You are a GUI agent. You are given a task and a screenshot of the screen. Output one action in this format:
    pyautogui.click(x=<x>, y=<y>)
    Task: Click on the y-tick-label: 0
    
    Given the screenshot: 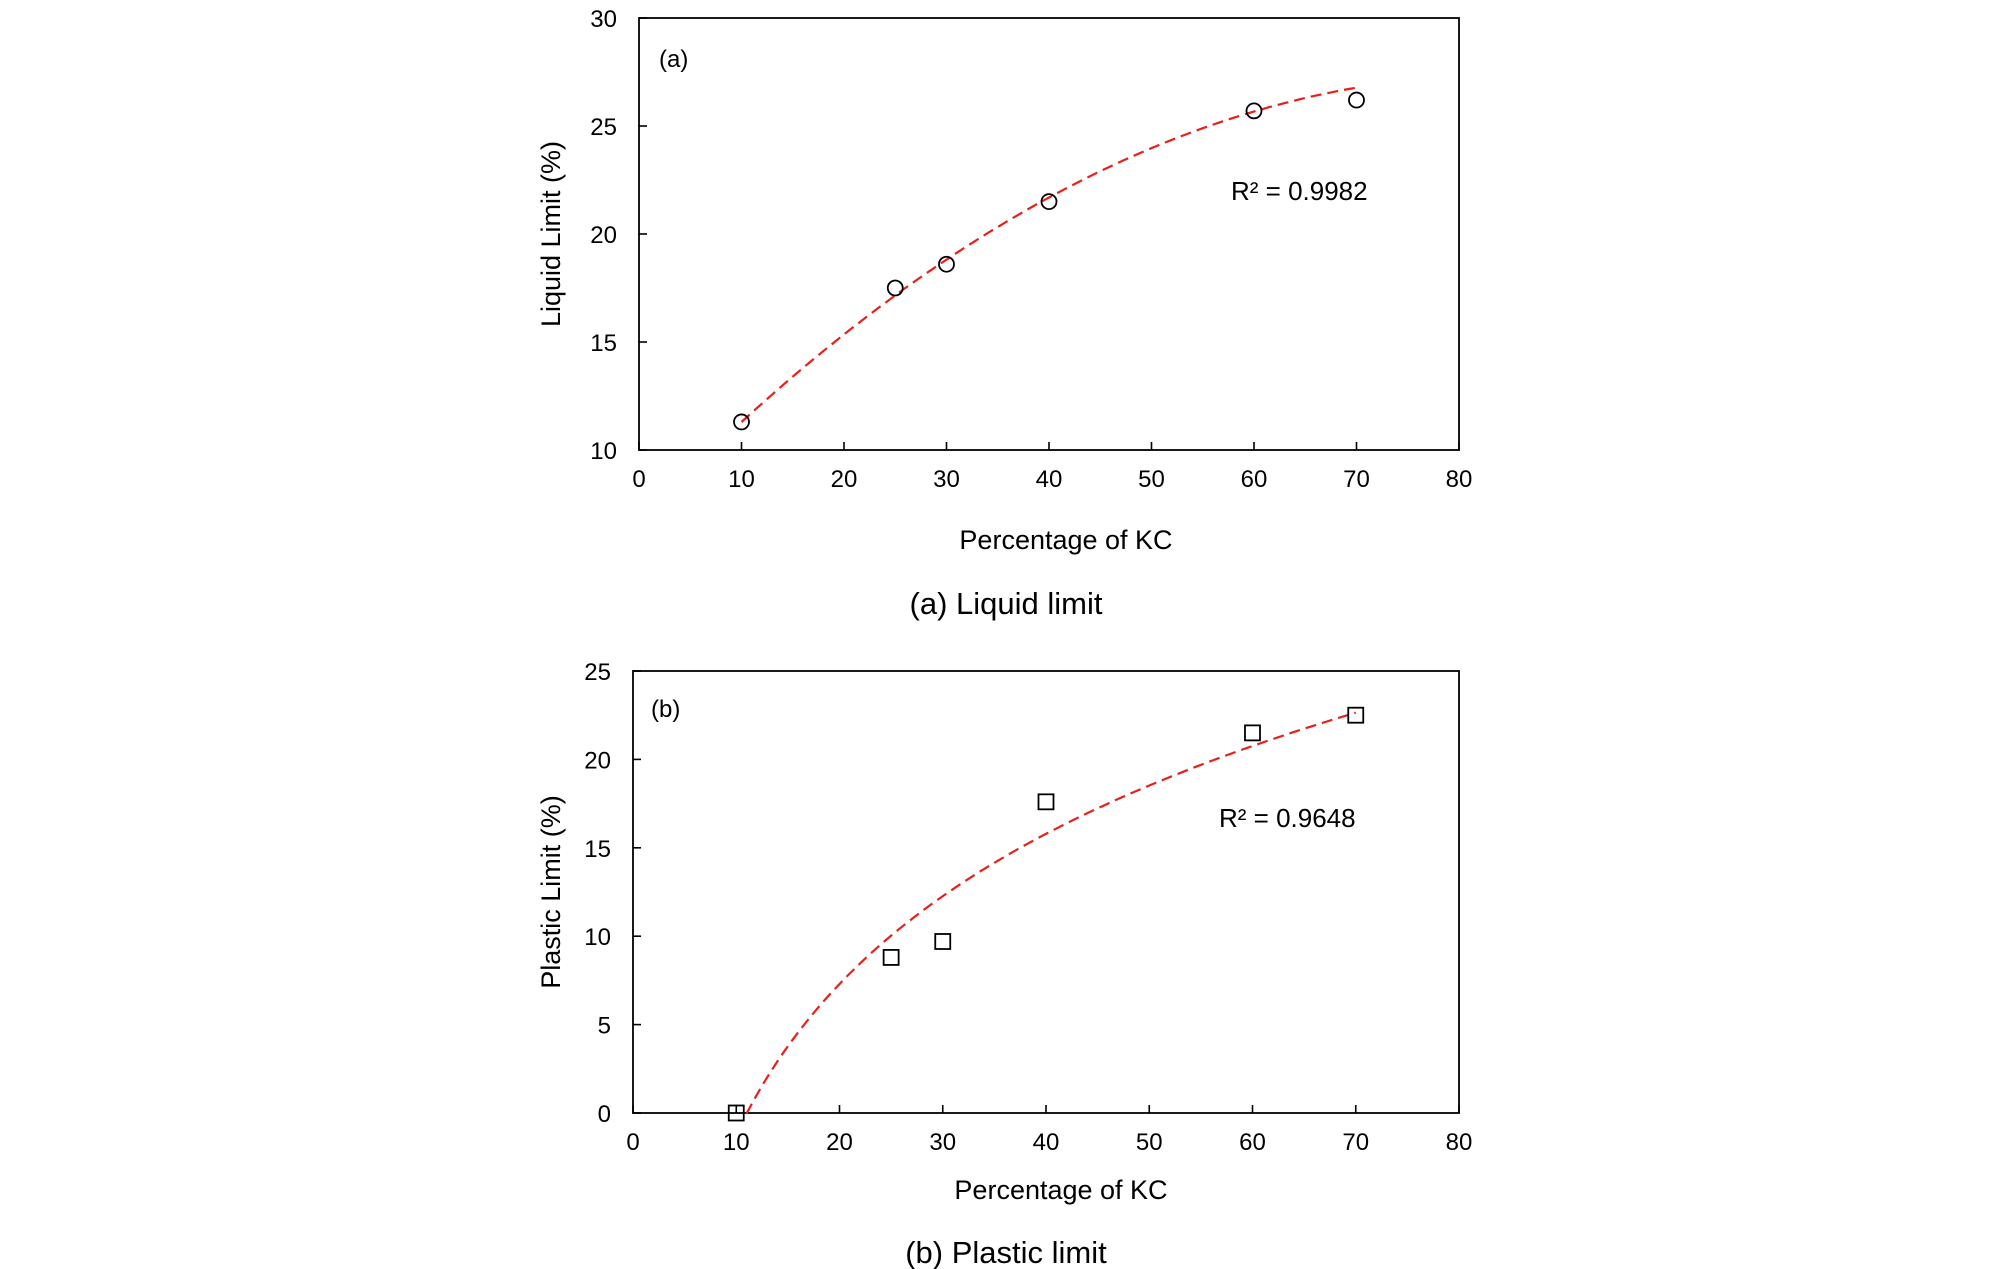 What is the action you would take?
    pyautogui.click(x=604, y=1114)
    